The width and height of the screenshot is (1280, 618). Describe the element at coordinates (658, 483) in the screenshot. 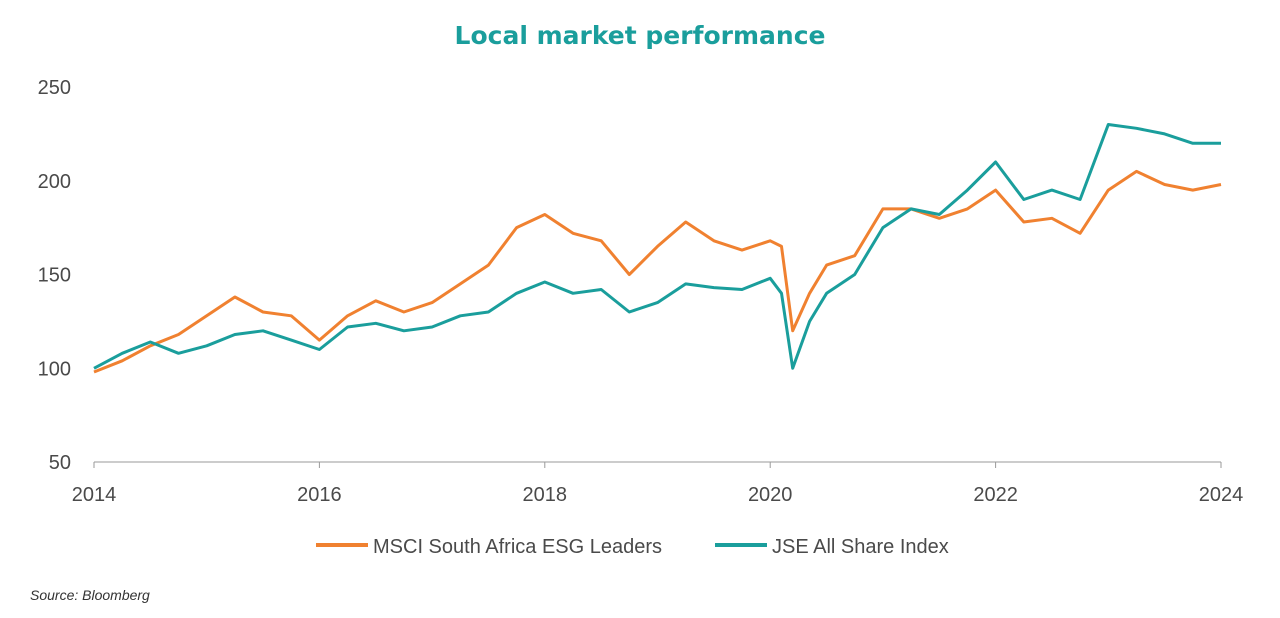

I see `x-axis: 2014 2016 2018 2020 2022 2024` at that location.